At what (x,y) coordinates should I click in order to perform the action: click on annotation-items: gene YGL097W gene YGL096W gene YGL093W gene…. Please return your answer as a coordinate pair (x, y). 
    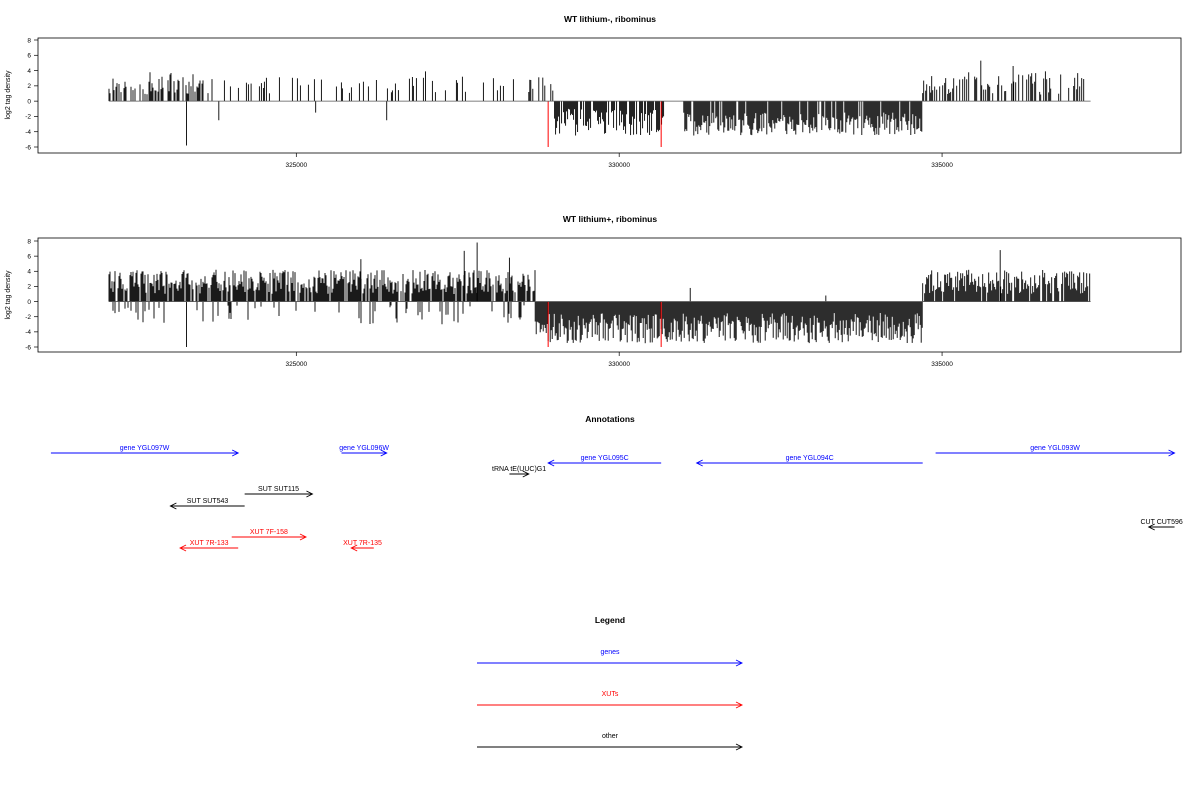
    Looking at the image, I should click on (616, 498).